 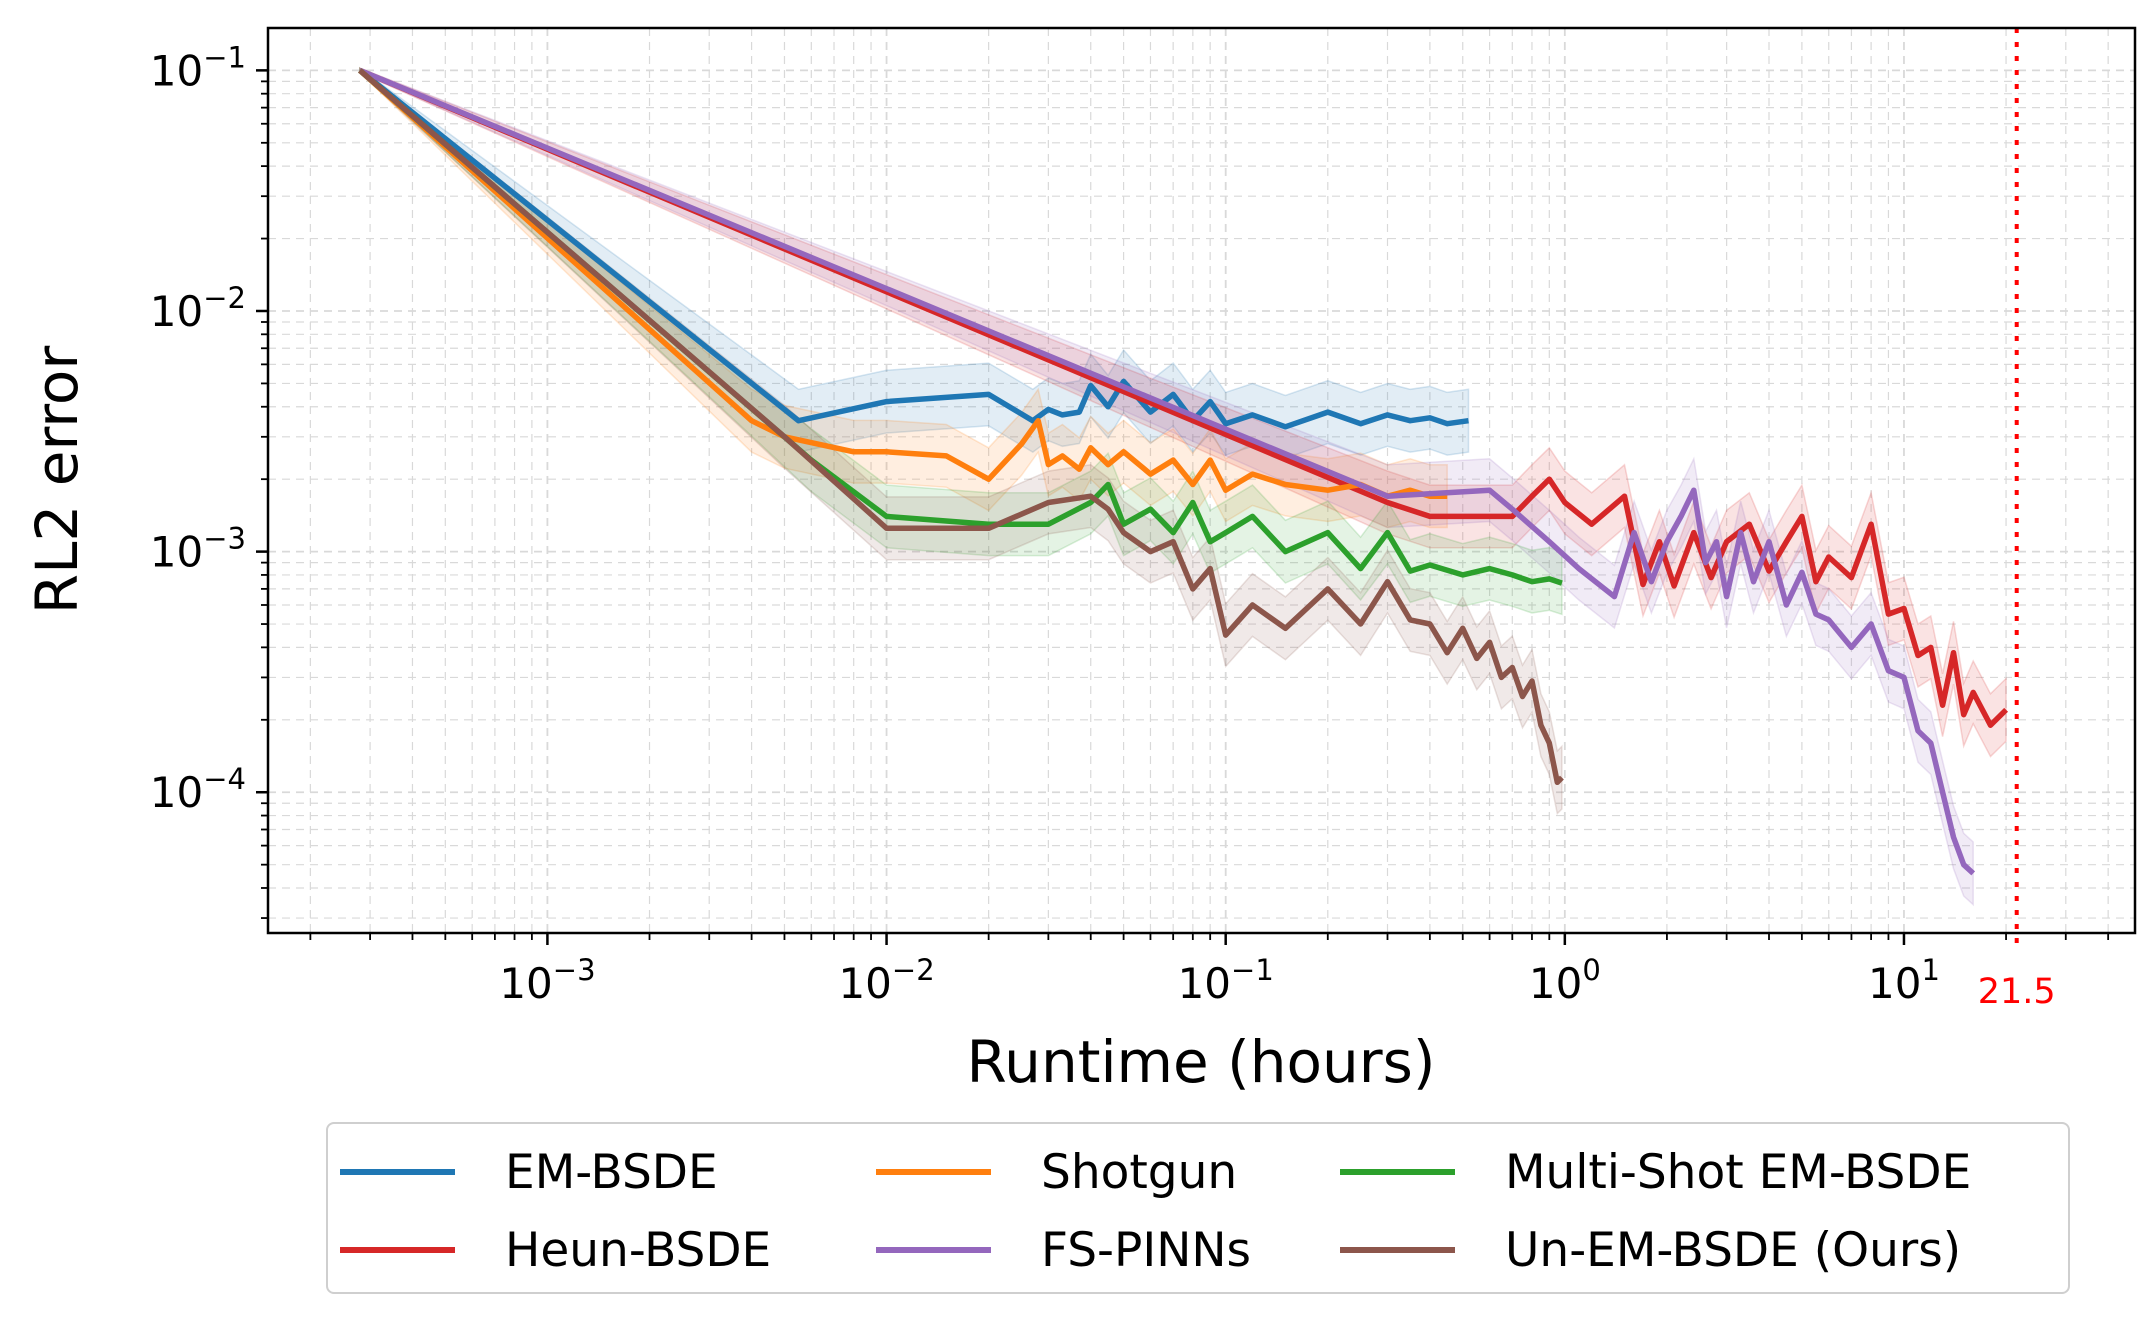 I want to click on x-tick-label: 10⁻¹, so click(x=1226, y=980).